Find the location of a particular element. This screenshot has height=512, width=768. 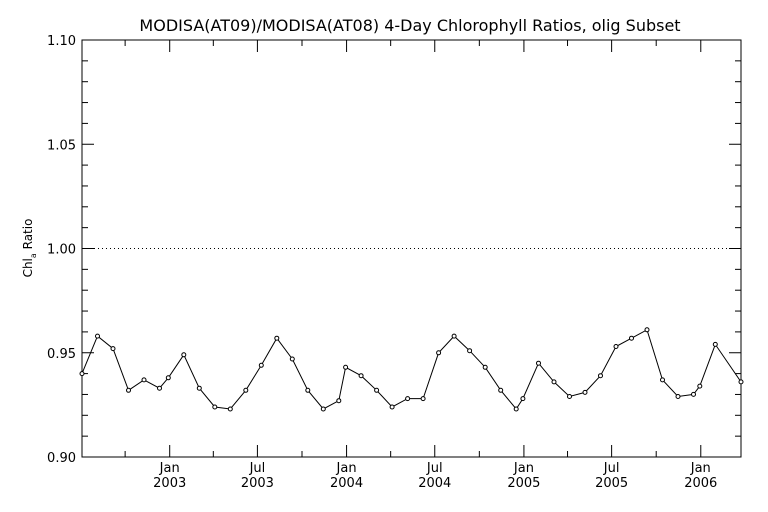

y-tick-label: 1.00 is located at coordinates (61, 250).